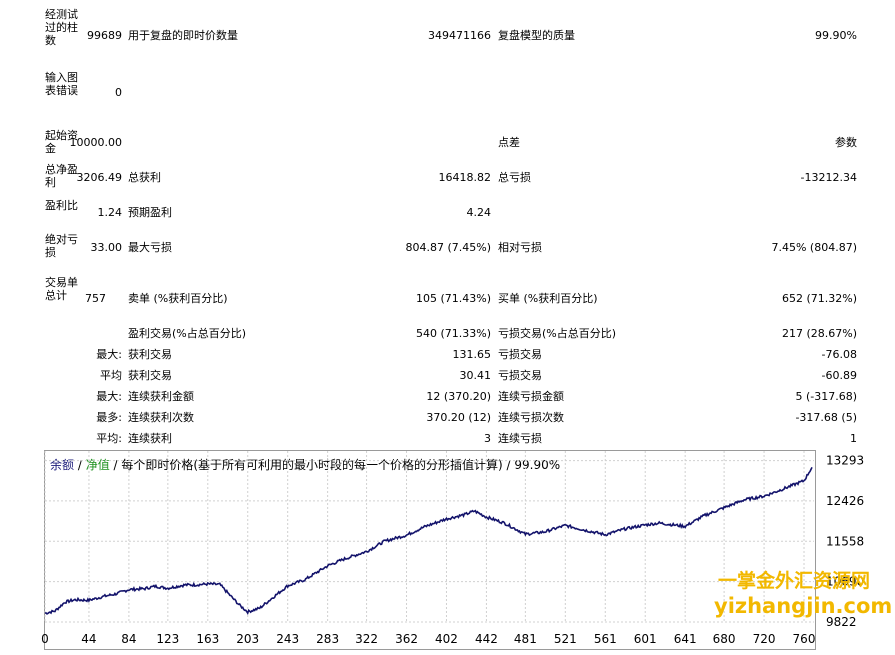 The image size is (895, 655). What do you see at coordinates (794, 581) in the screenshot?
I see `watermark-logo-text: 一掌金外汇资源网` at bounding box center [794, 581].